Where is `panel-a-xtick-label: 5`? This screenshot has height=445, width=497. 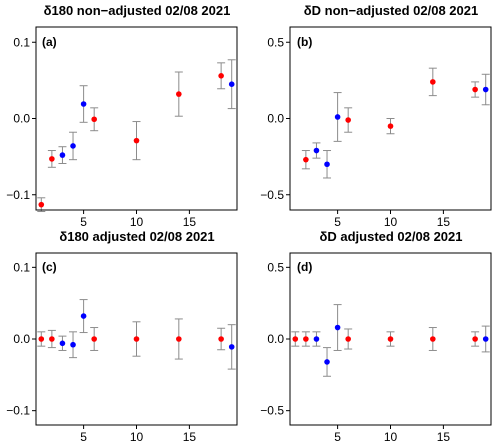 panel-a-xtick-label: 5 is located at coordinates (83, 222).